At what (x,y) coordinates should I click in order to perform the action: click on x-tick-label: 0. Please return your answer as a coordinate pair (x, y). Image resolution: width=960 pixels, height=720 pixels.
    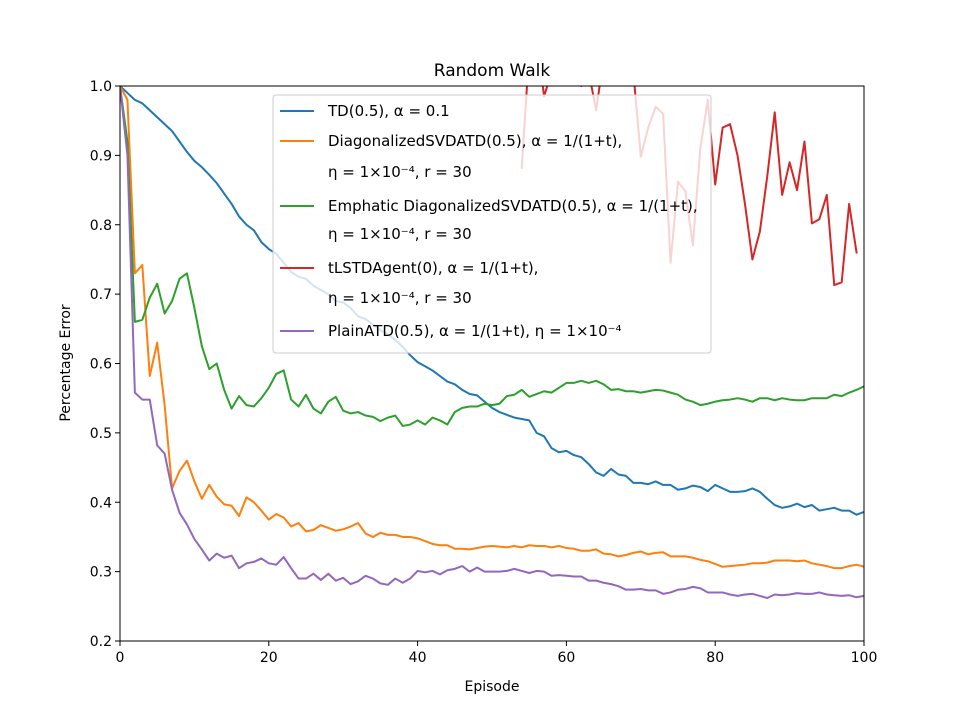
    Looking at the image, I should click on (120, 658).